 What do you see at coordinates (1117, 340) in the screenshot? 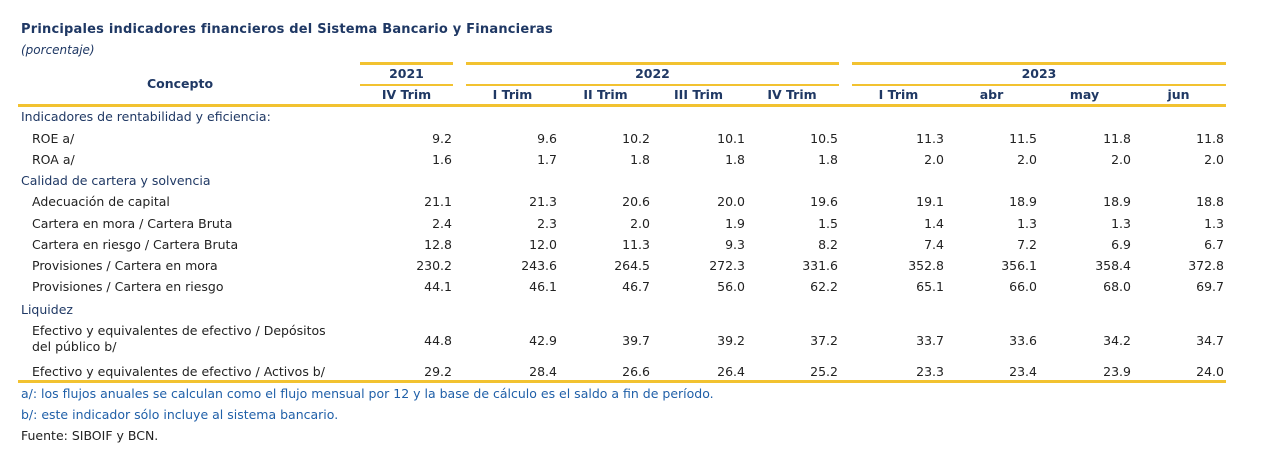
I see `table-cell: 34.2` at bounding box center [1117, 340].